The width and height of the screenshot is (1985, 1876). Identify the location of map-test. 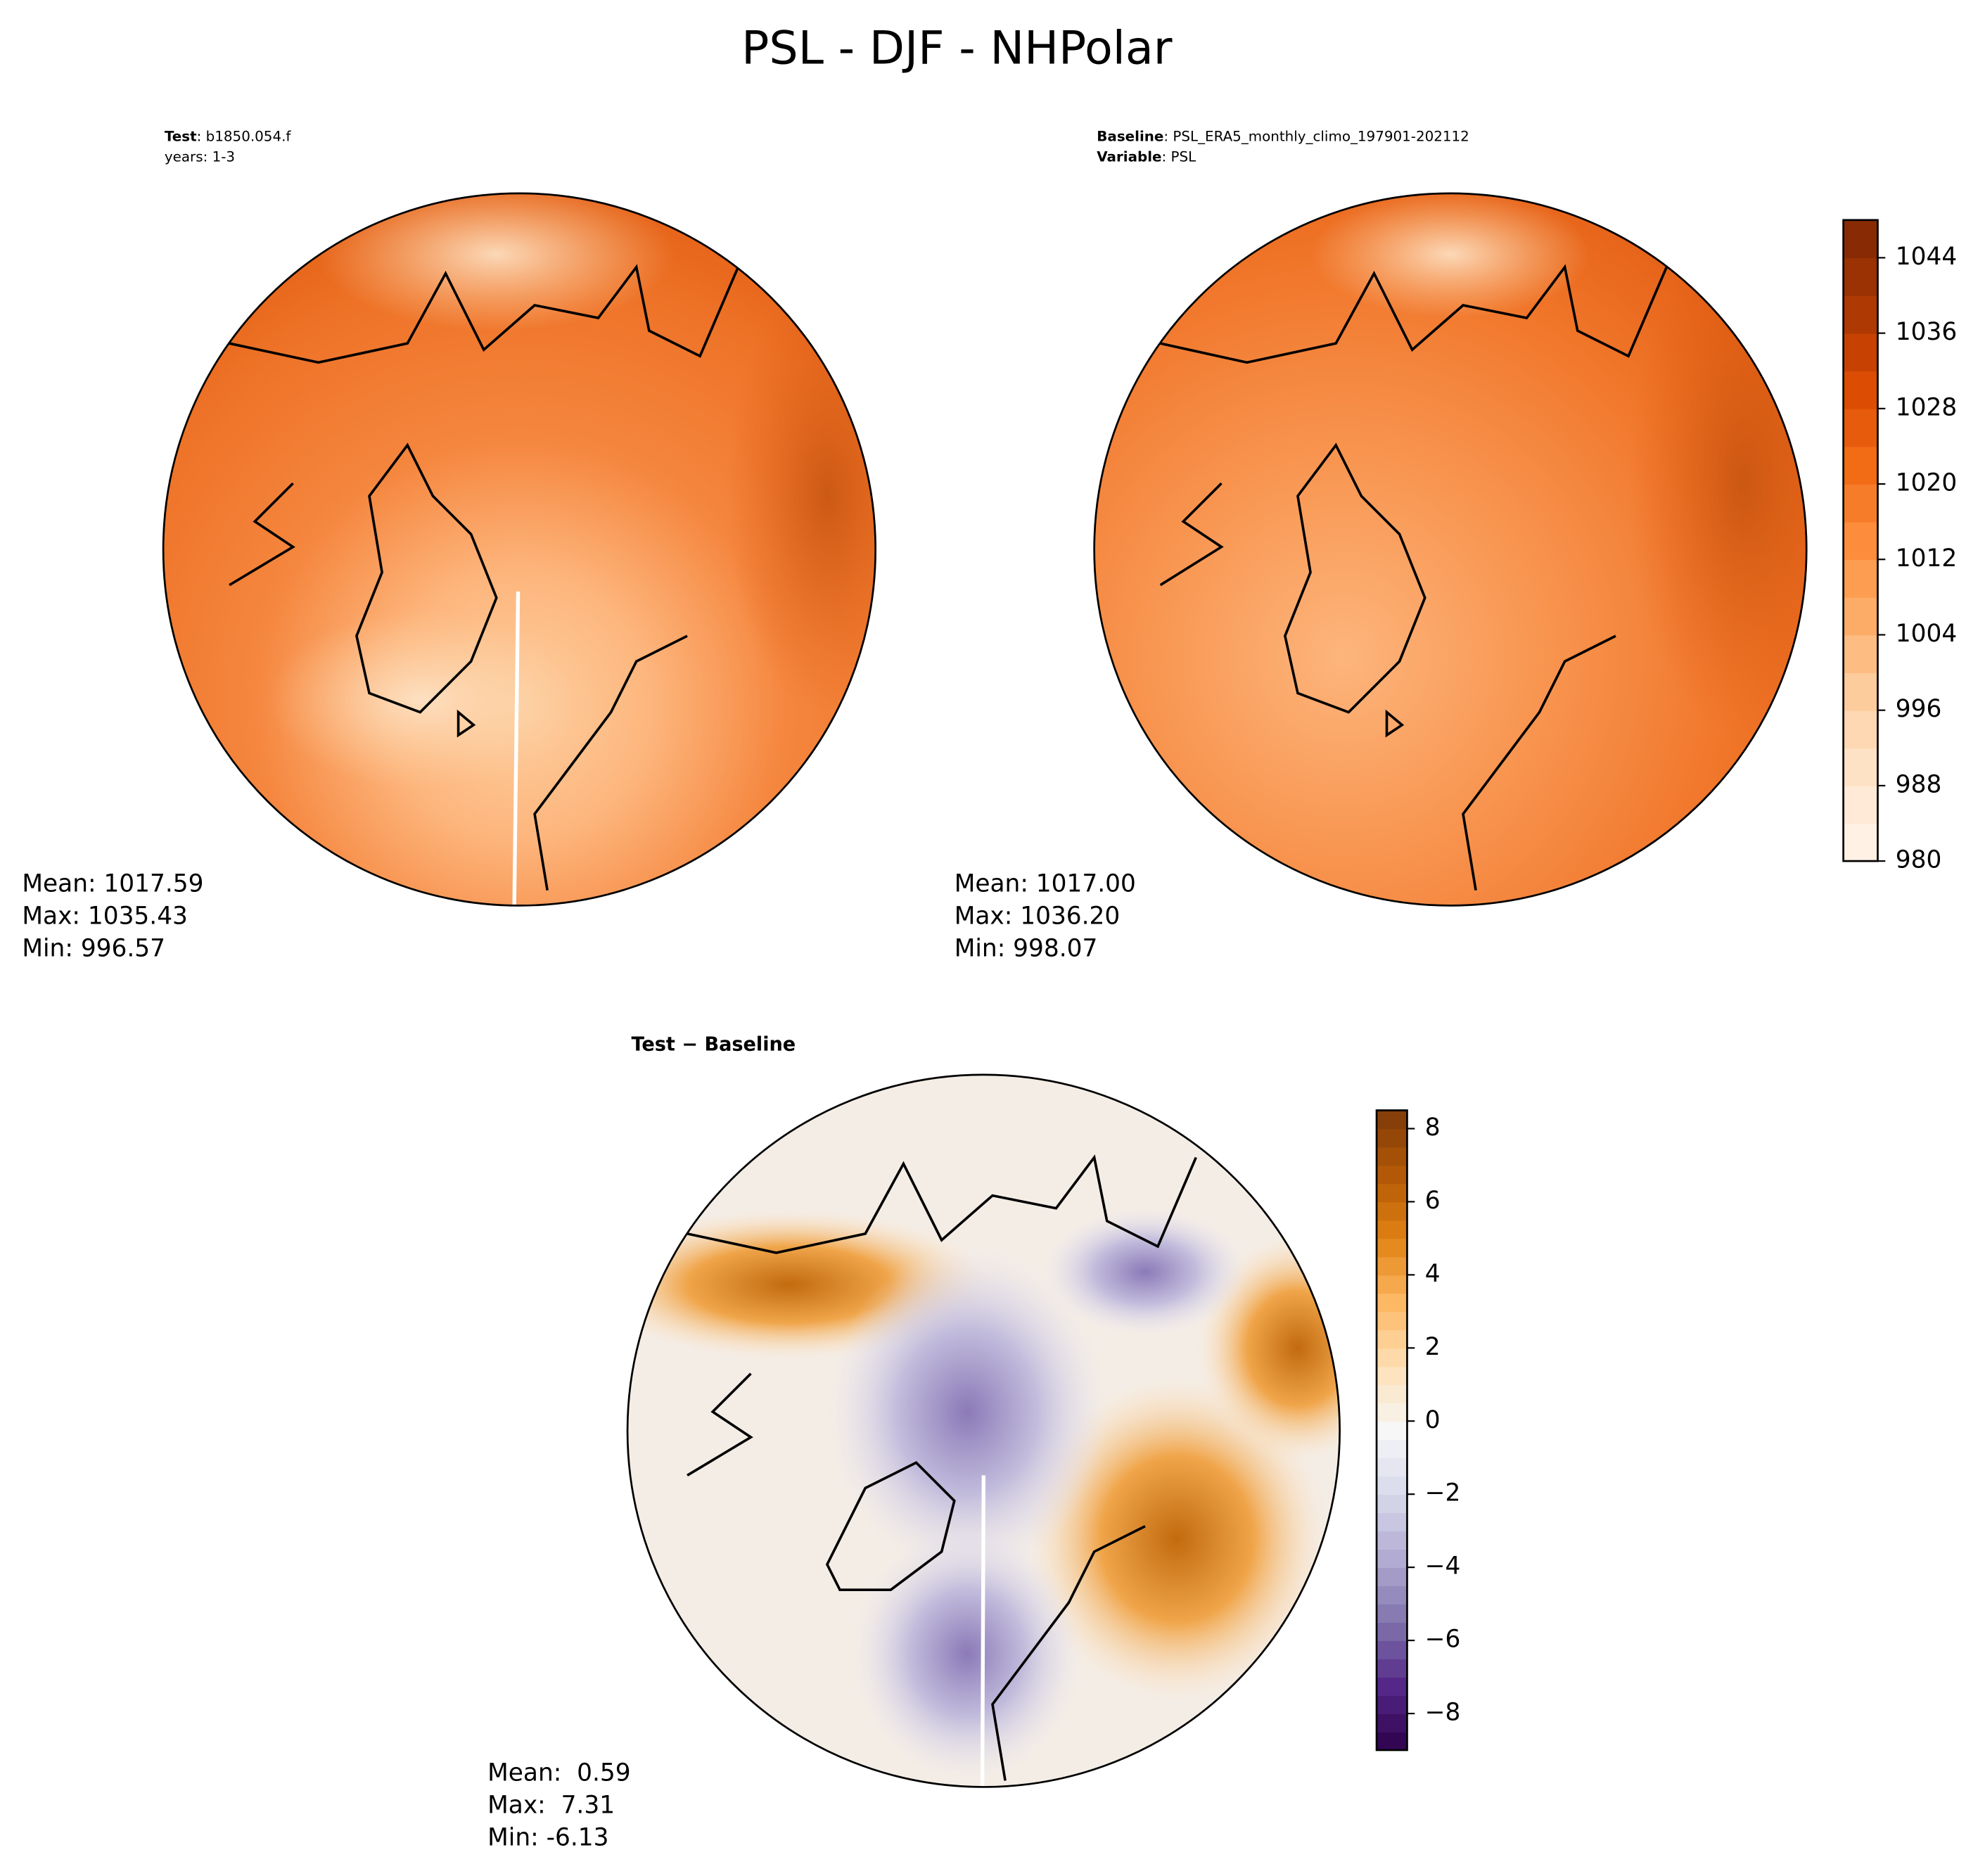
(519, 549).